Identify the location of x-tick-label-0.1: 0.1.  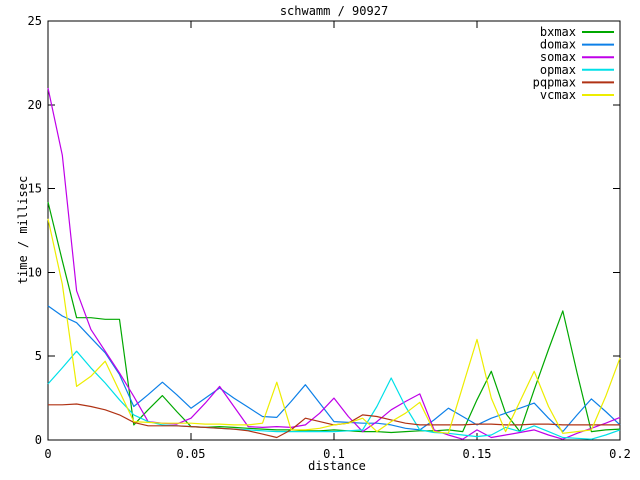
(334, 454).